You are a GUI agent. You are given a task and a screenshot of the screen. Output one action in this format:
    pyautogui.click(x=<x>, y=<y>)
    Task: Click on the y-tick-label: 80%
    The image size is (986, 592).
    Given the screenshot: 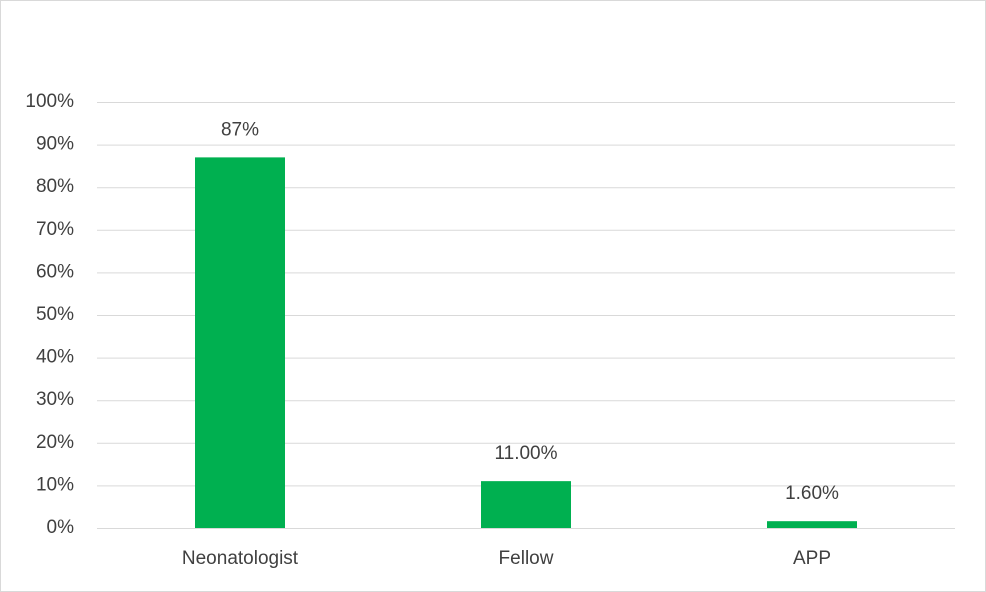 What is the action you would take?
    pyautogui.click(x=55, y=186)
    